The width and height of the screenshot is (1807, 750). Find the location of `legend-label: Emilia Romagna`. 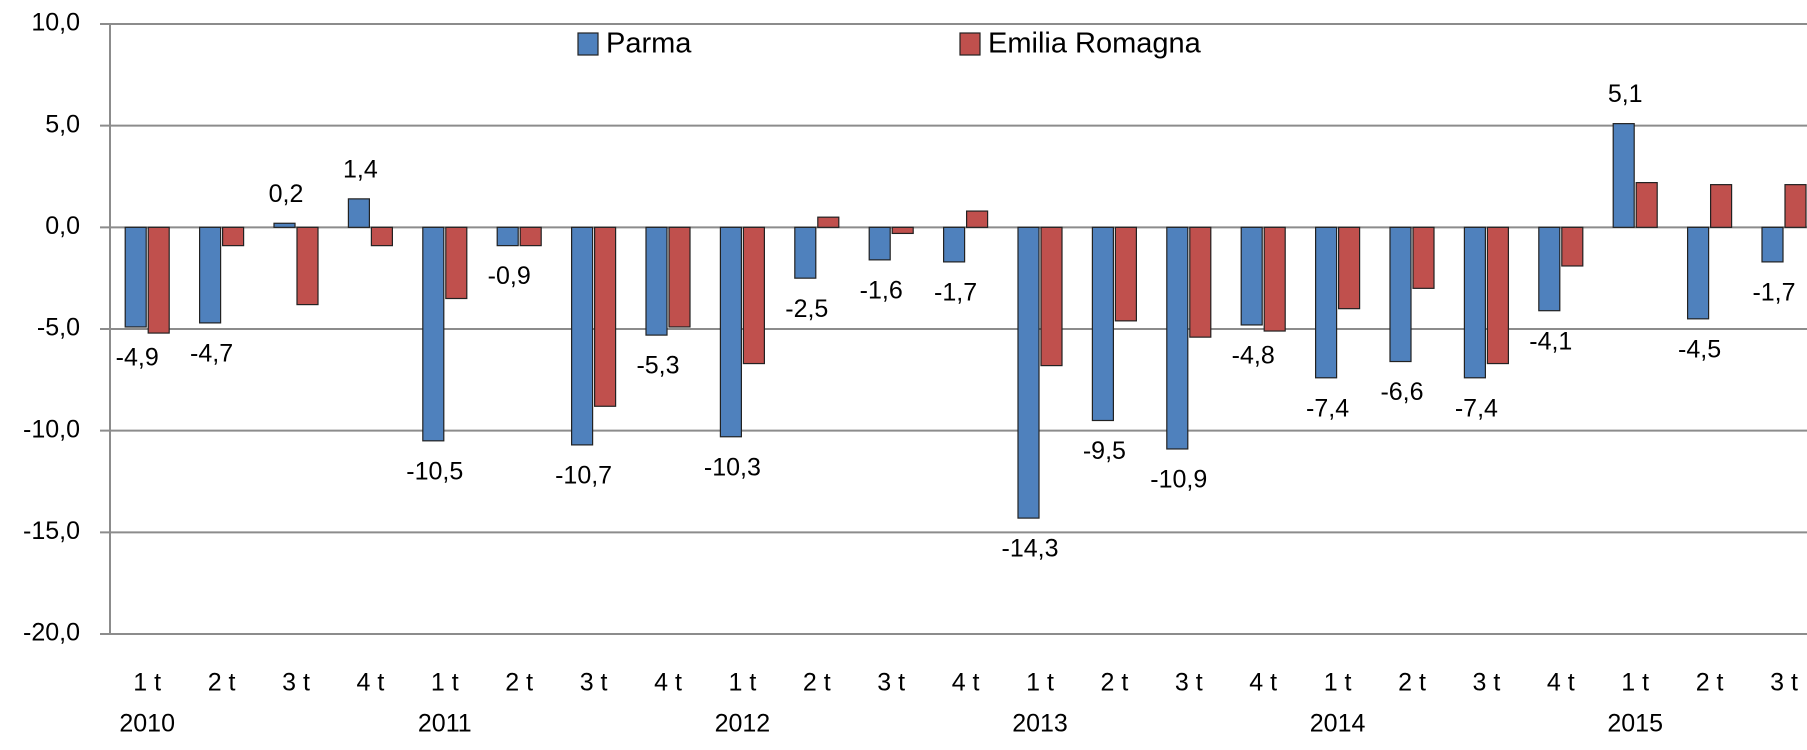

legend-label: Emilia Romagna is located at coordinates (1095, 44).